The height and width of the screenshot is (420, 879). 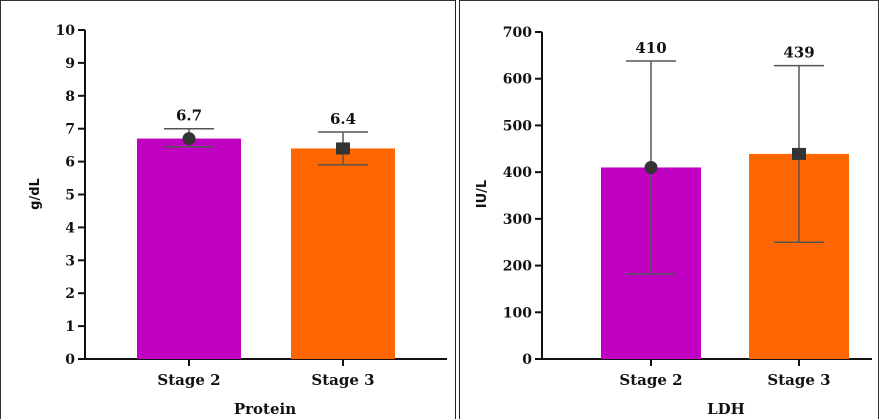 I want to click on y-tick-label: 700, so click(x=517, y=33).